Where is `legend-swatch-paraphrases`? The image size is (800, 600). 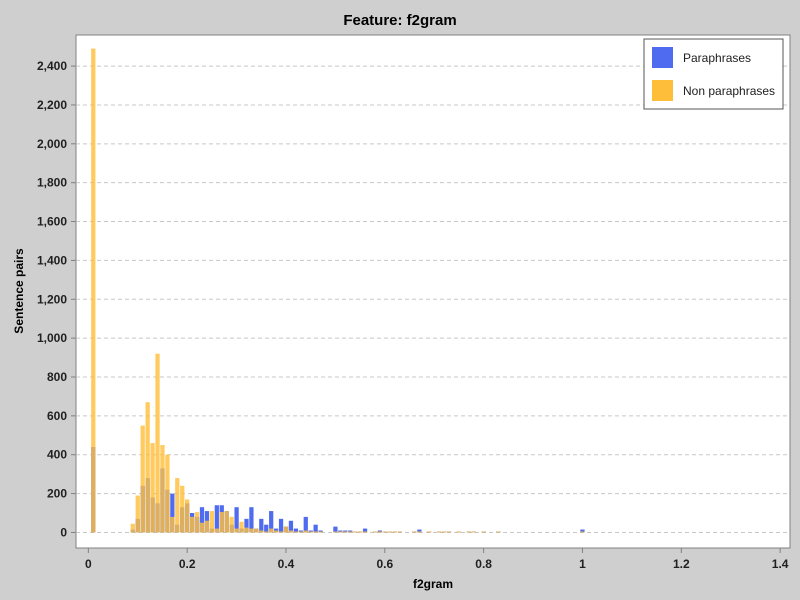
legend-swatch-paraphrases is located at coordinates (662, 57).